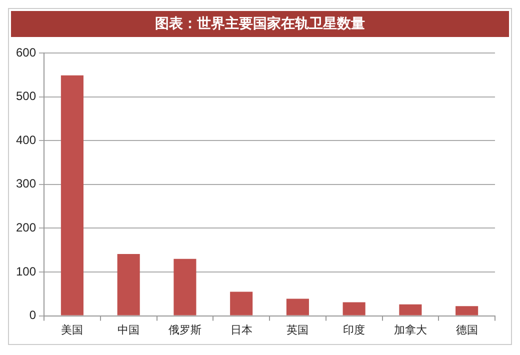 The width and height of the screenshot is (520, 355). I want to click on x-tick-label: 中国, so click(129, 329).